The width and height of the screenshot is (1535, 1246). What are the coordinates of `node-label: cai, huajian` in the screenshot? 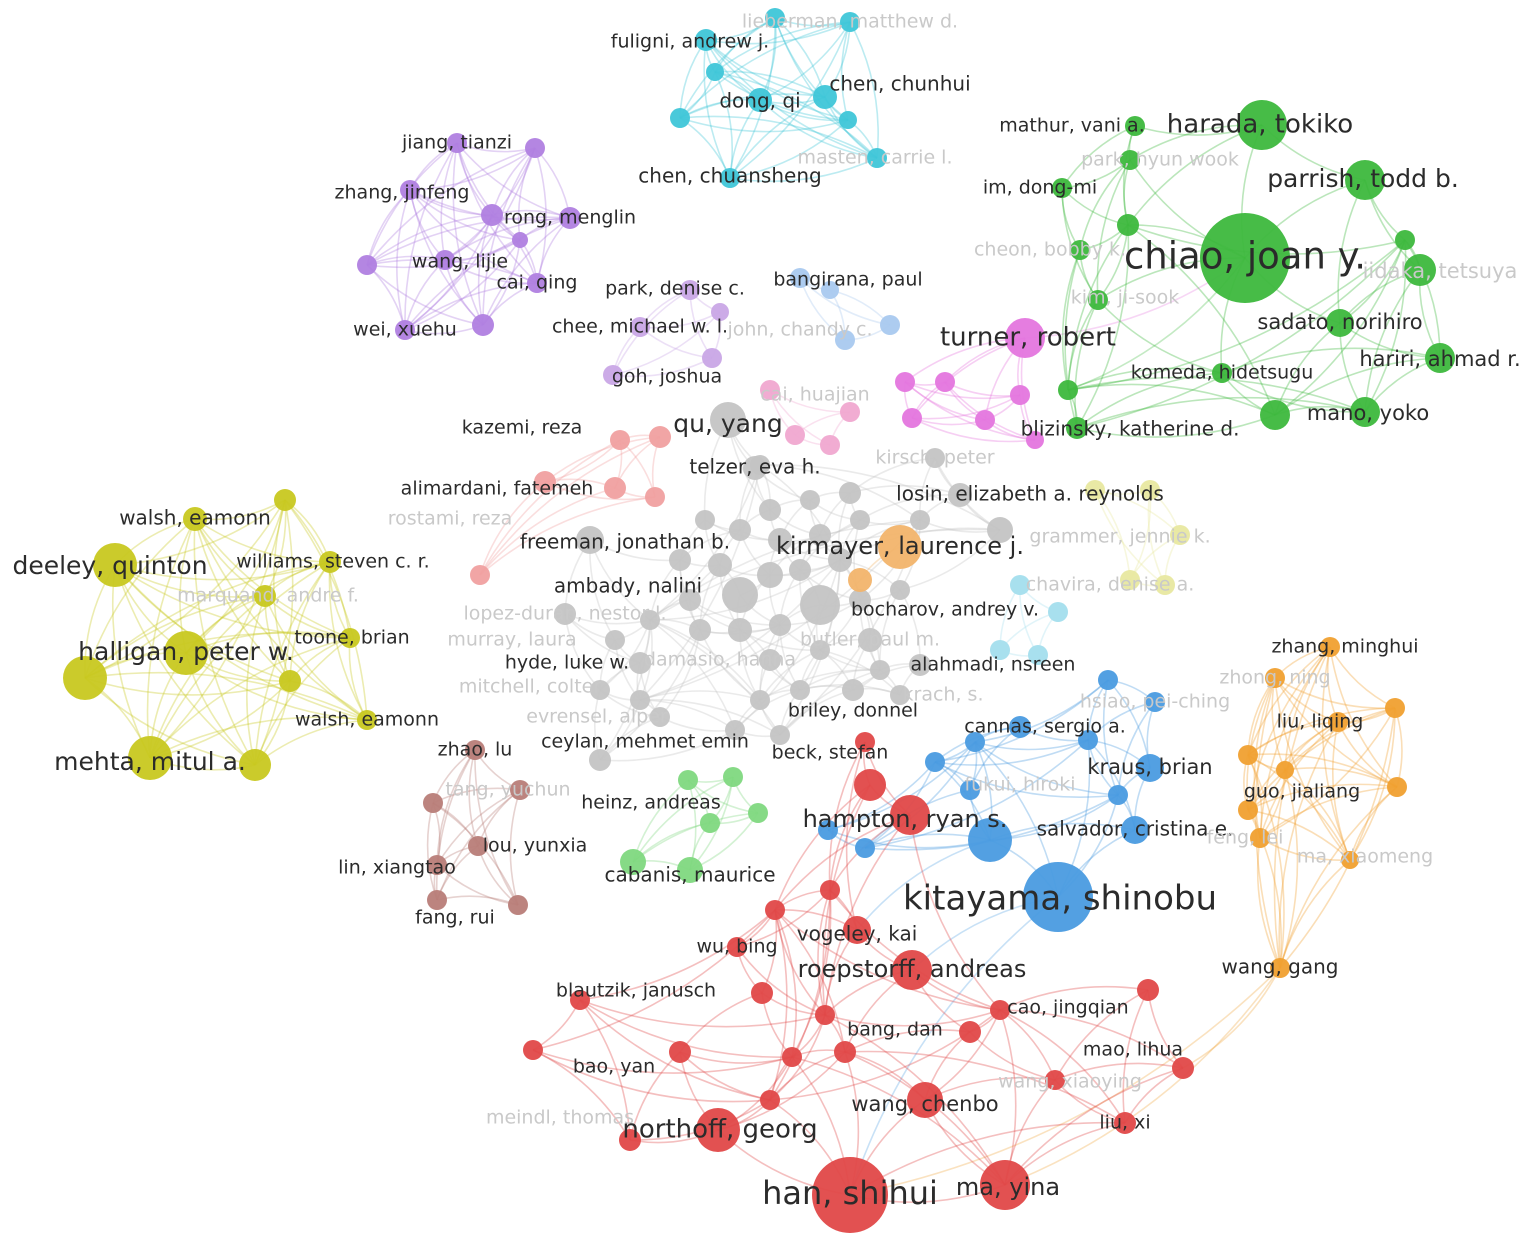 It's located at (814, 395).